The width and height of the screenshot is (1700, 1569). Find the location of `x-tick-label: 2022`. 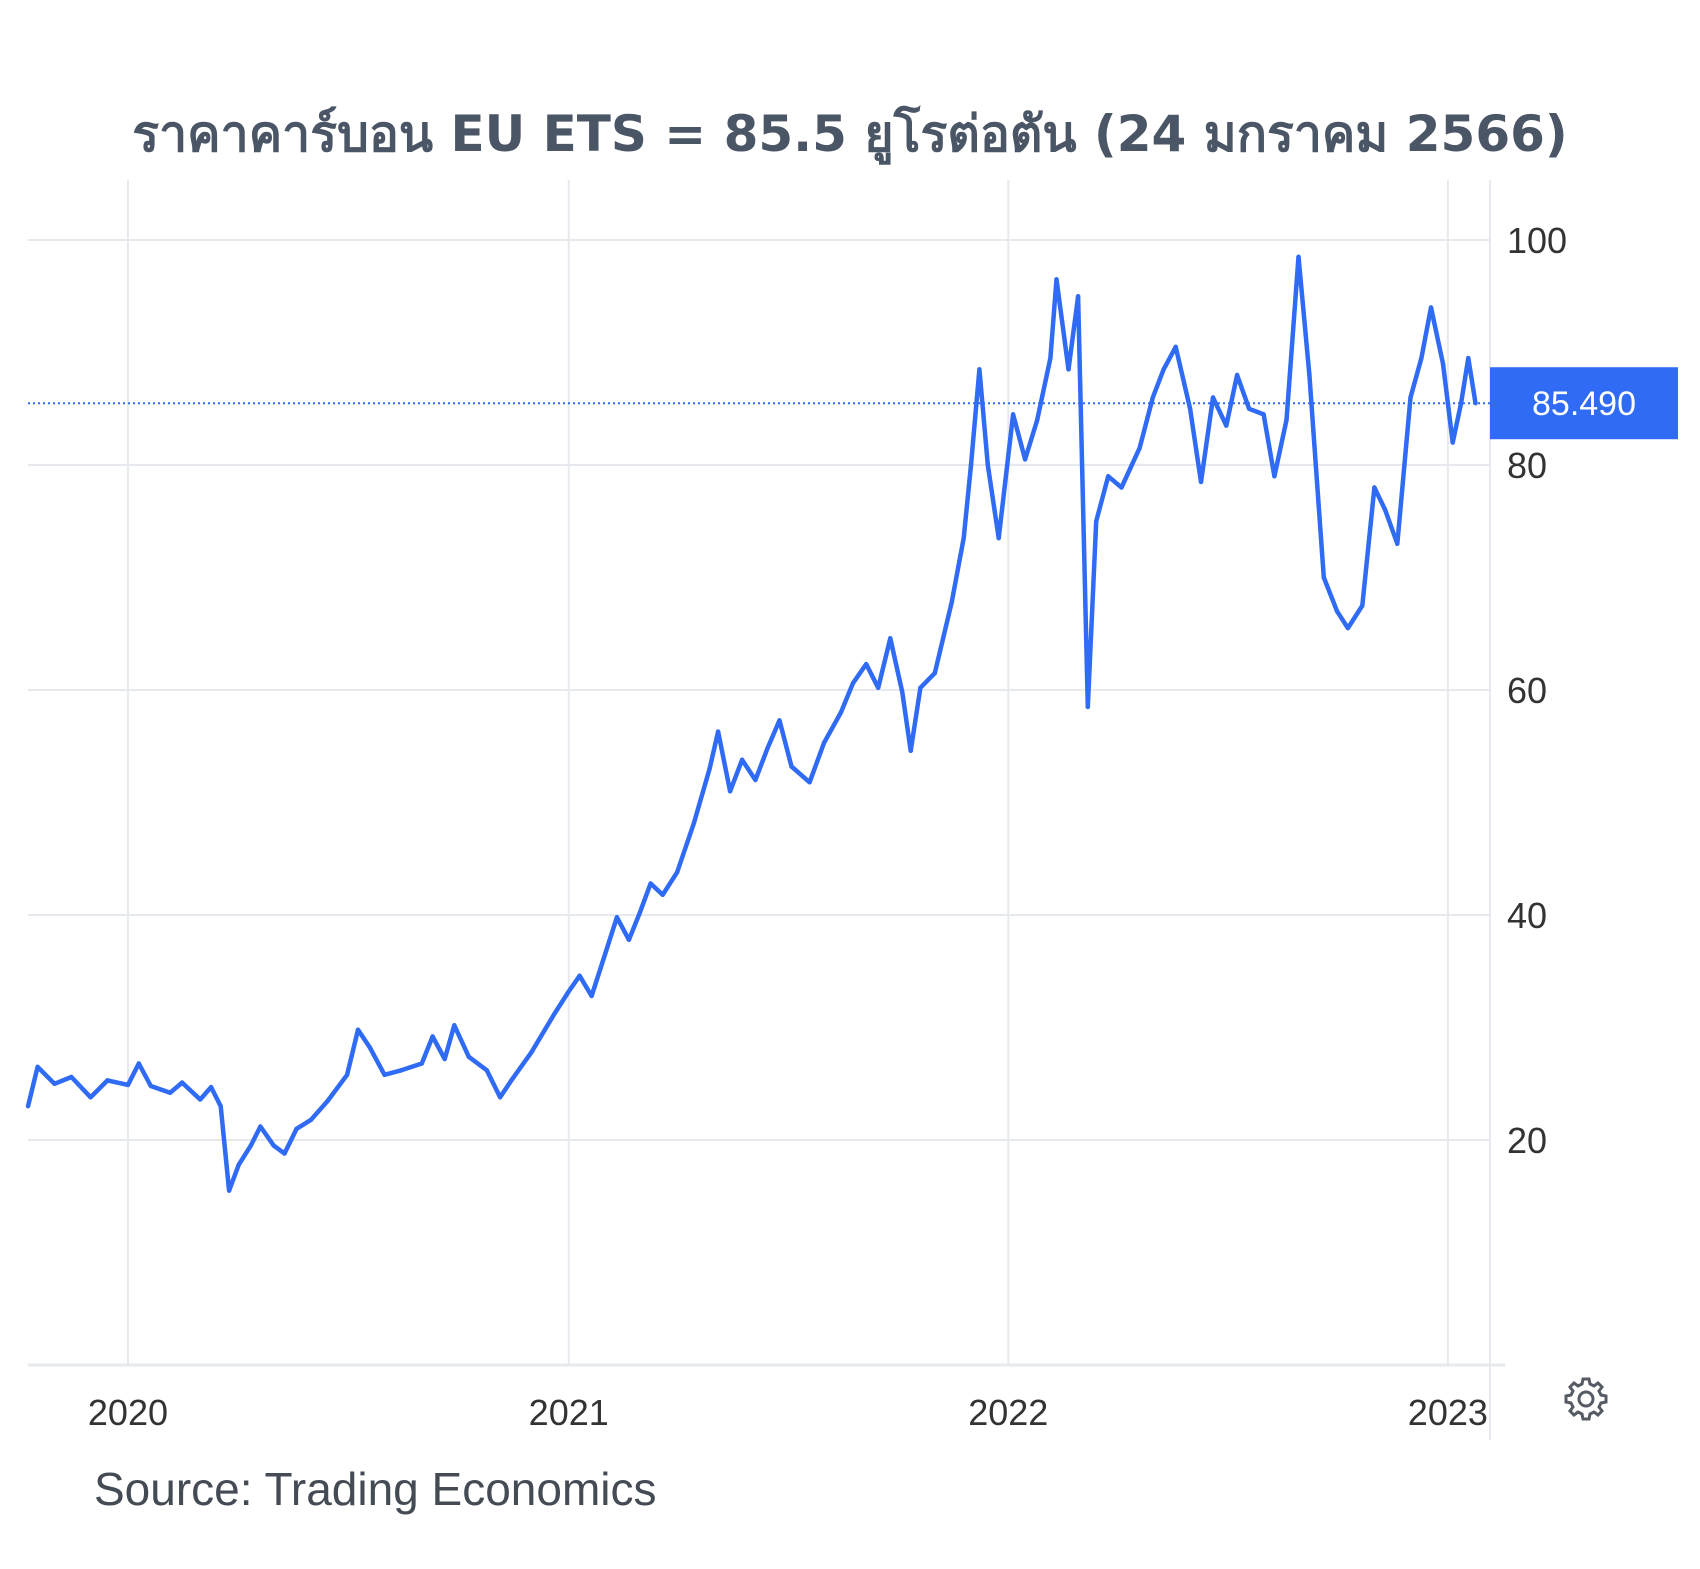

x-tick-label: 2022 is located at coordinates (1008, 1412).